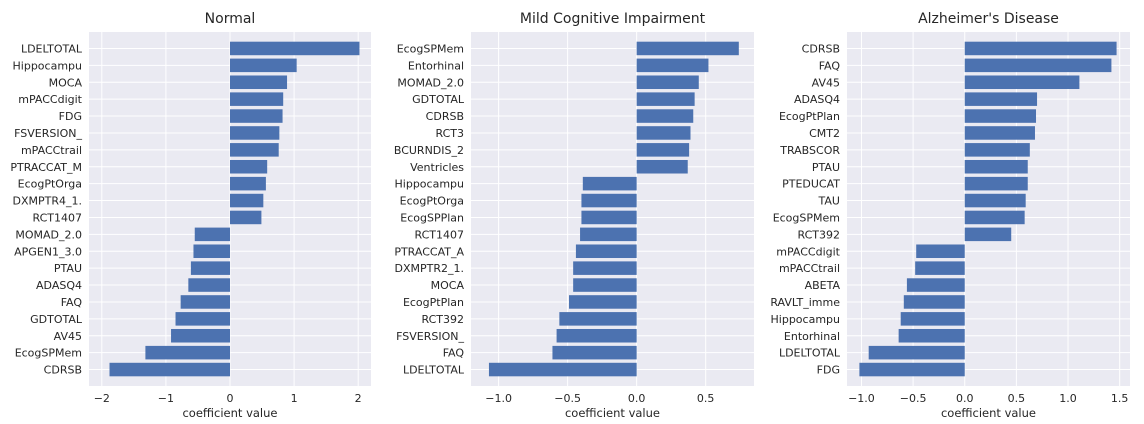 This screenshot has height=424, width=1144. I want to click on x-tick-label: −1, so click(166, 398).